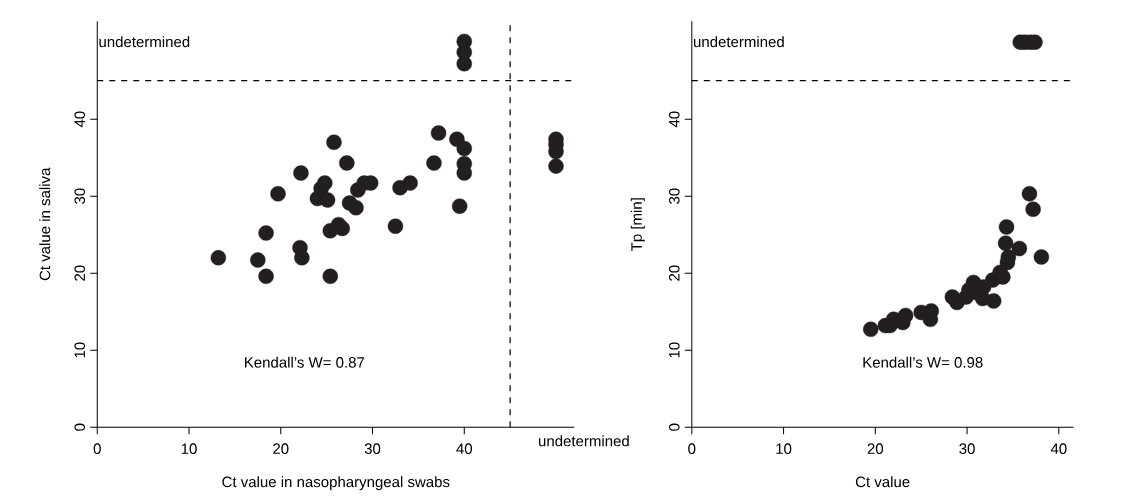 This screenshot has height=498, width=1137. I want to click on y-axis-title: Ct value in saliva, so click(45, 224).